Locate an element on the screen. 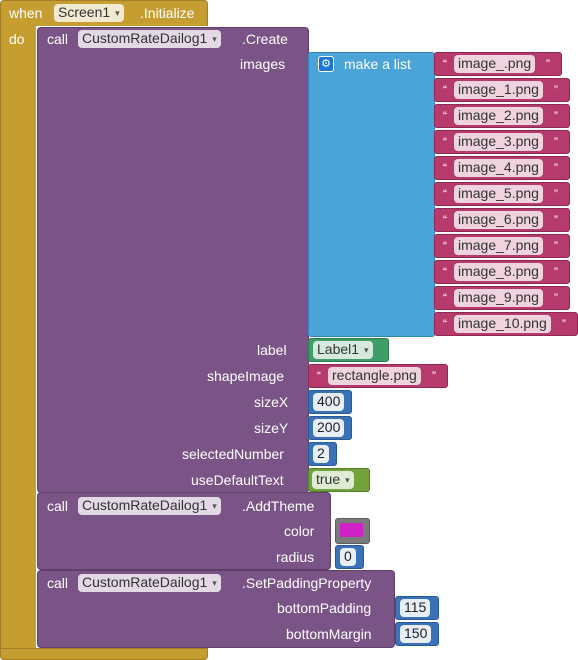  shape-image-value: rectangle.png is located at coordinates (374, 376).